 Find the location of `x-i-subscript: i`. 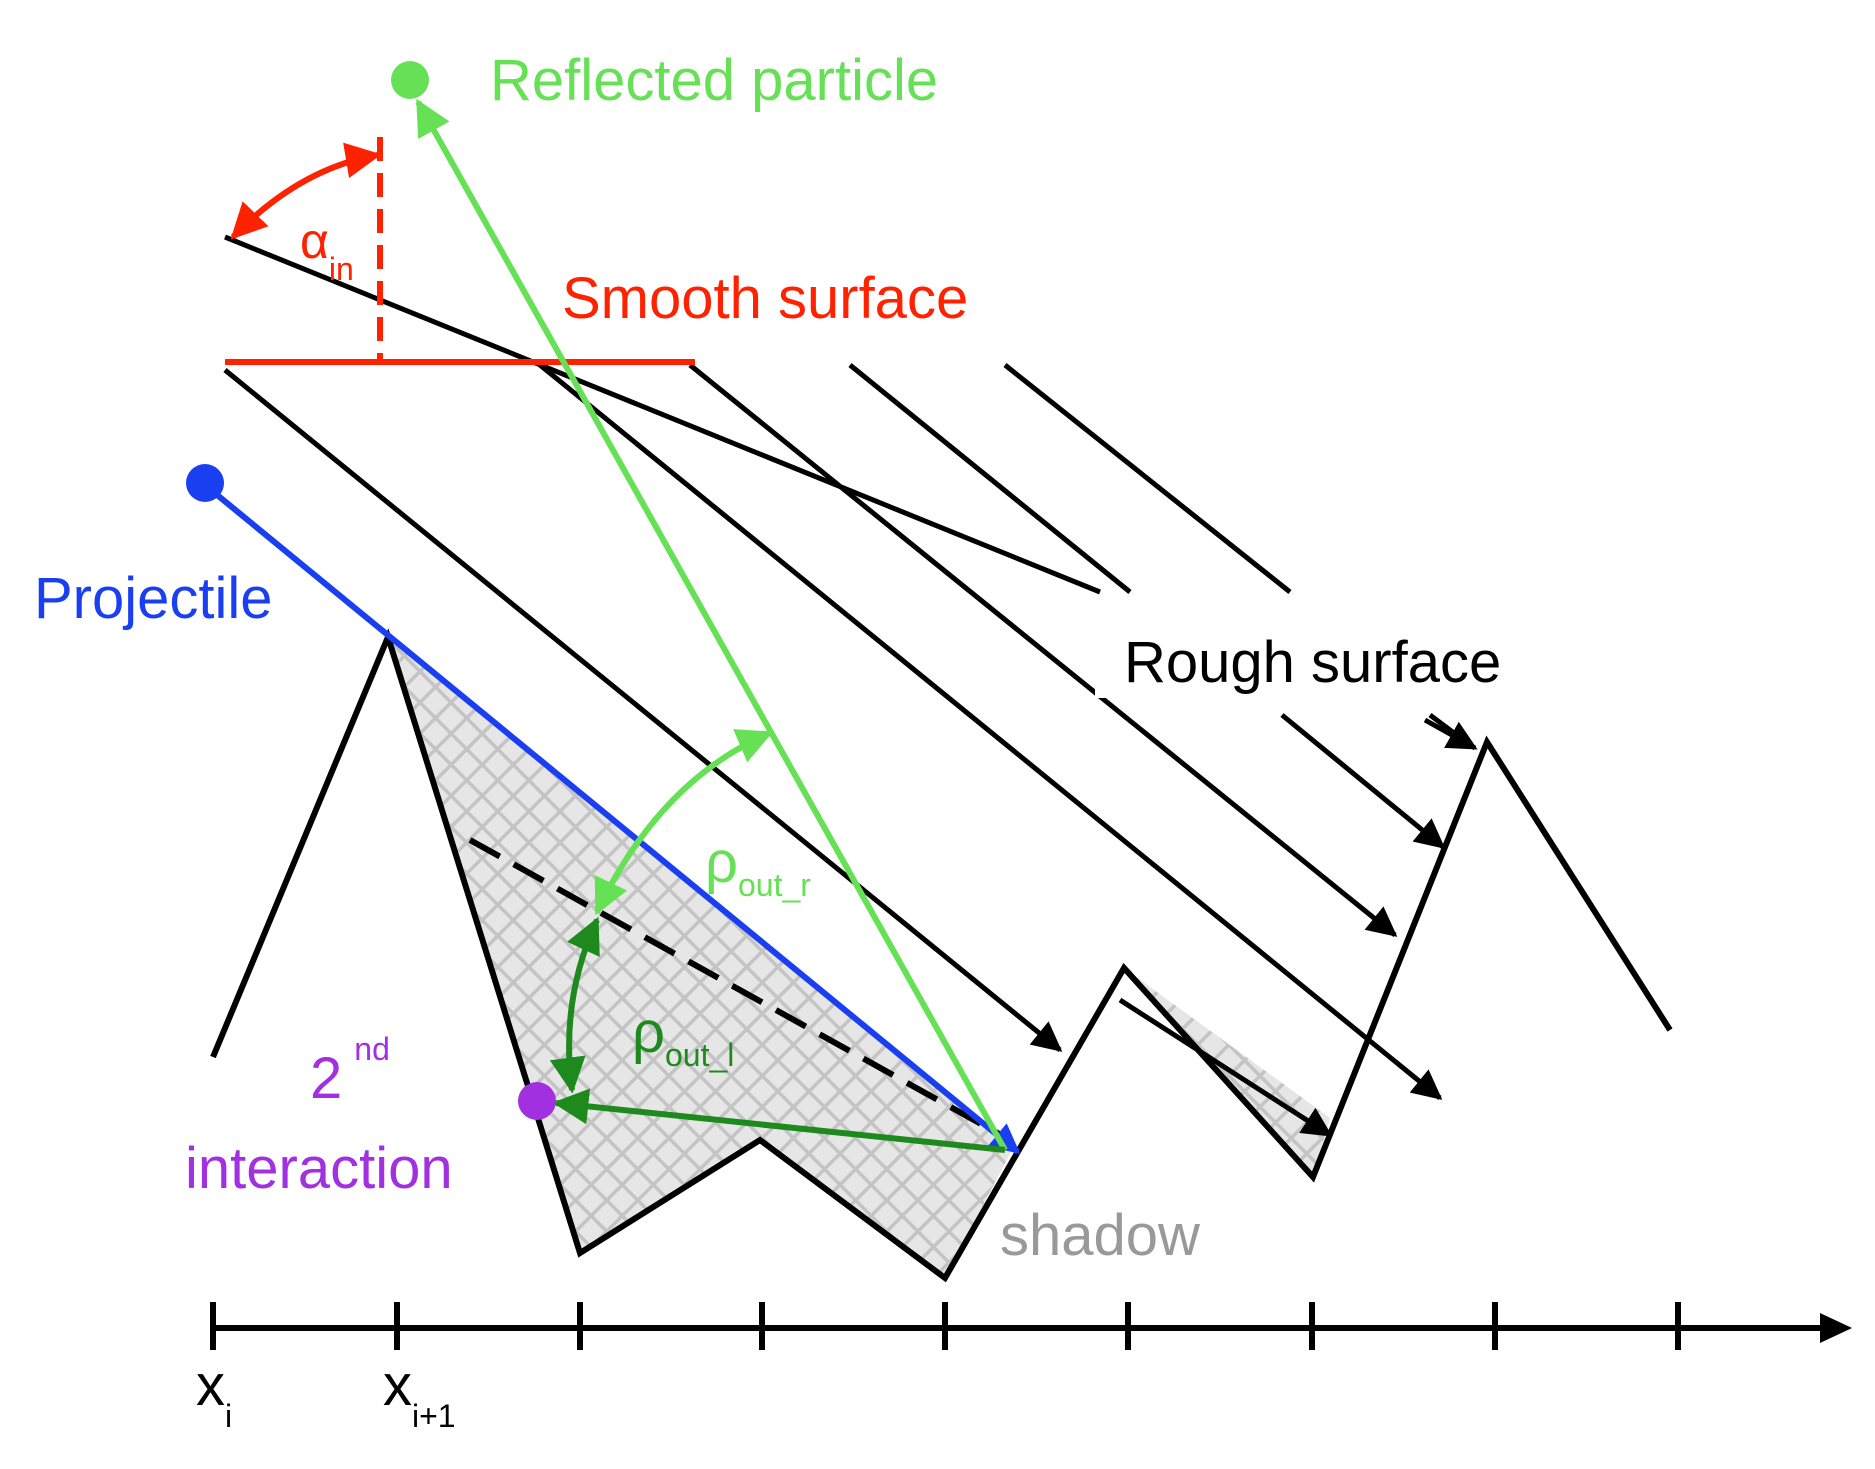

x-i-subscript: i is located at coordinates (228, 1416).